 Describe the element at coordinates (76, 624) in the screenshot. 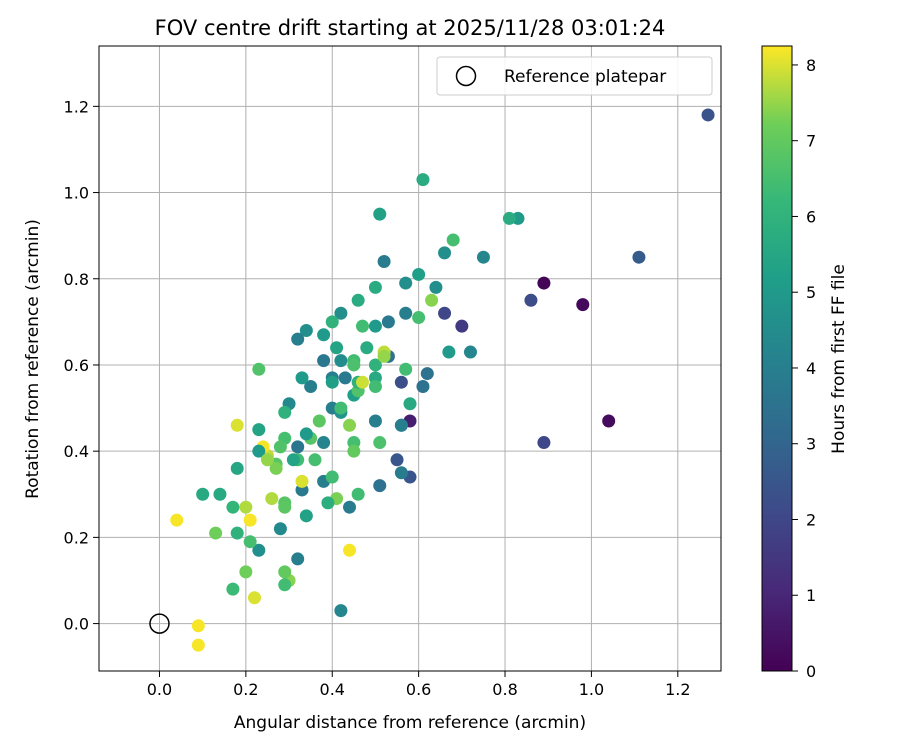

I see `y-tick-label: 0.0` at that location.